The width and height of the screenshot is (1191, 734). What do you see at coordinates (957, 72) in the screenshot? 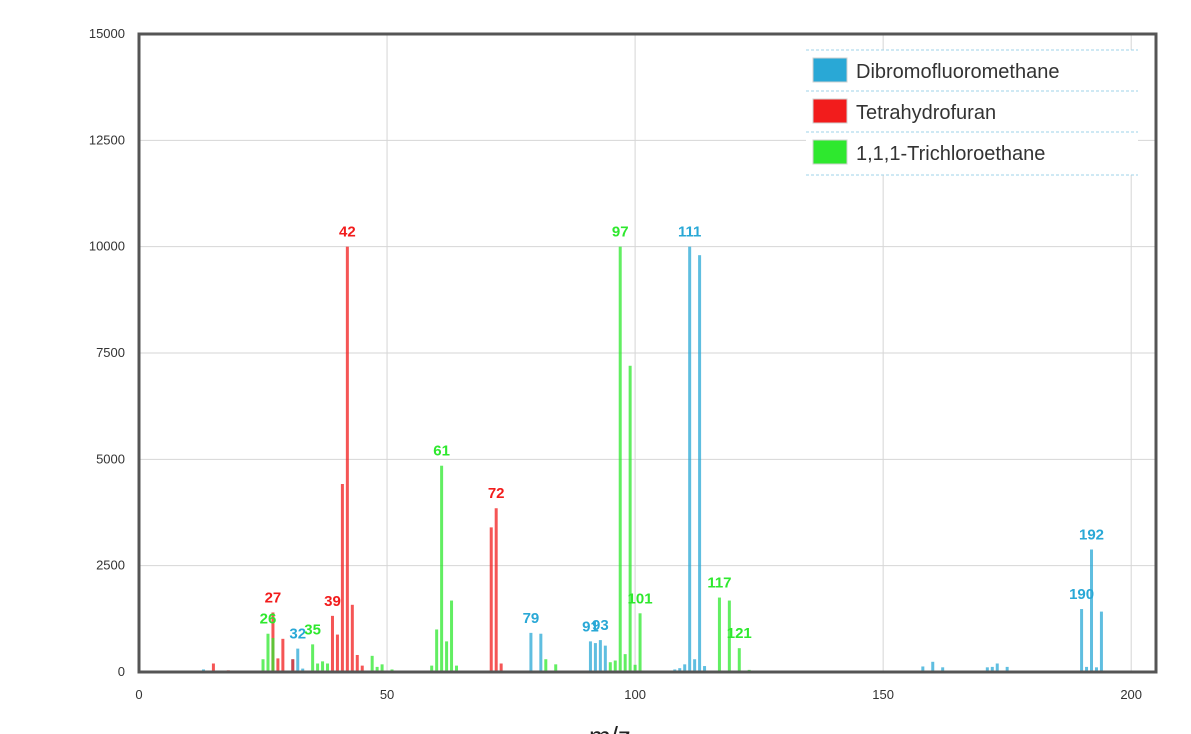
I see `legend-entry: Dibromofluoromethane` at bounding box center [957, 72].